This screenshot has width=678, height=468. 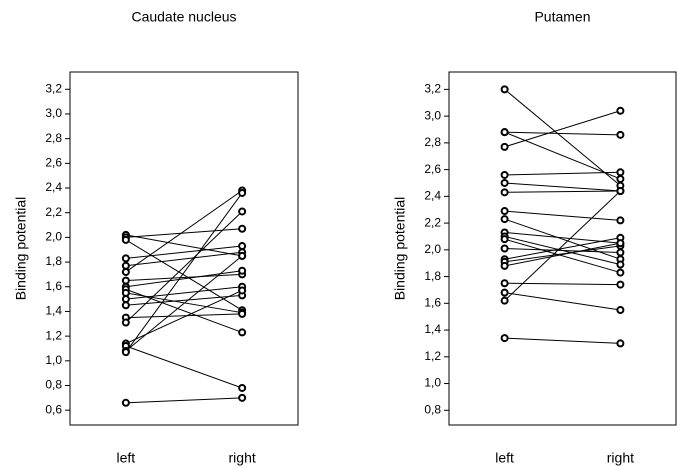 I want to click on chart-title: Putamen, so click(x=562, y=17).